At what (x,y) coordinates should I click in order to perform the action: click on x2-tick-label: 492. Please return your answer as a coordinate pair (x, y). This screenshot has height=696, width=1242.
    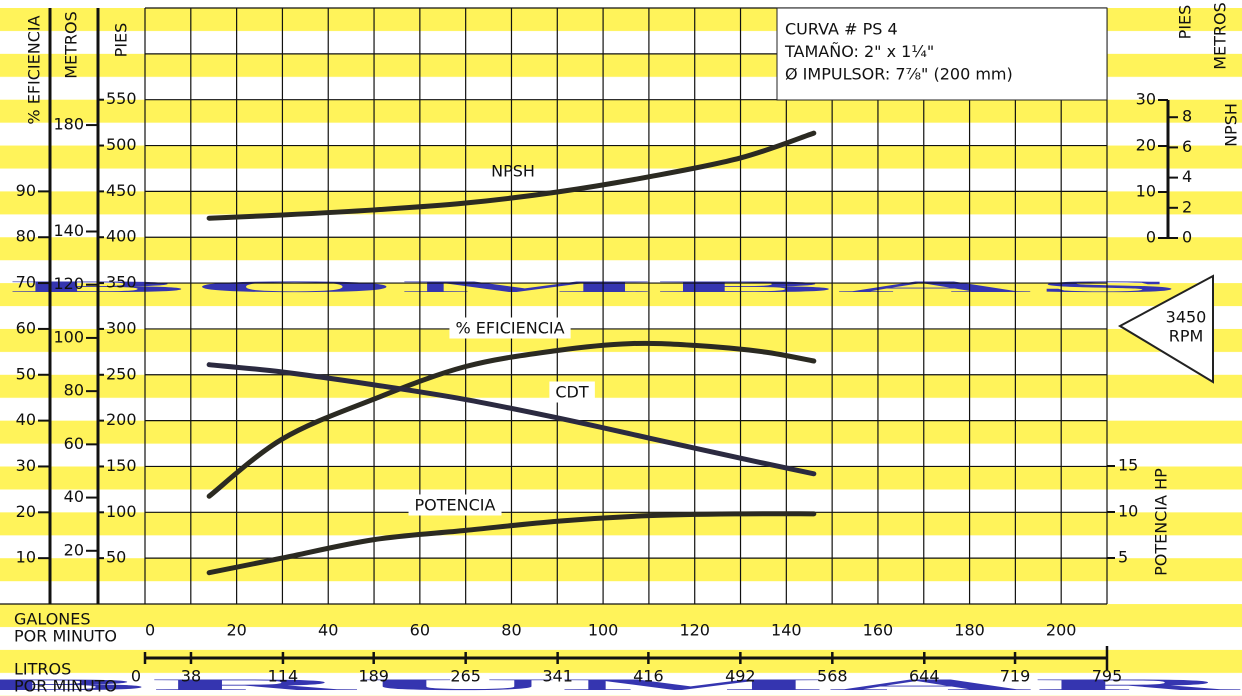
    Looking at the image, I should click on (740, 676).